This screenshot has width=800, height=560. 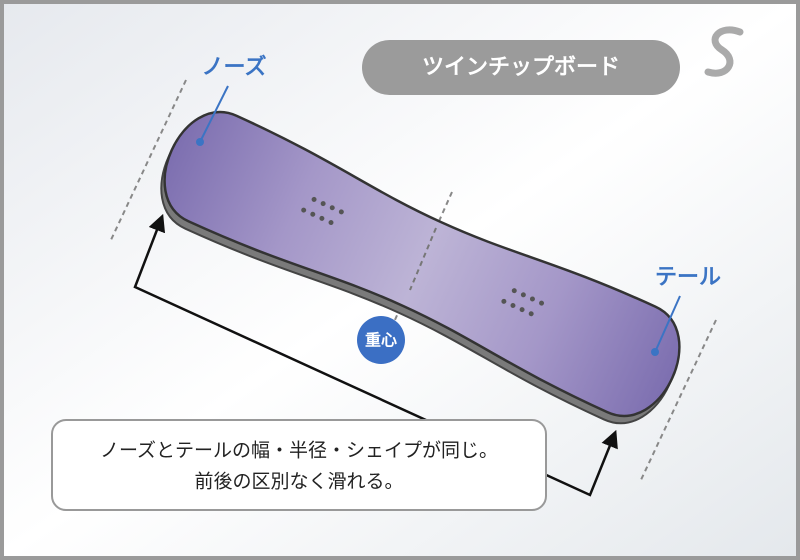 What do you see at coordinates (214, 113) in the screenshot?
I see `nose-pointer` at bounding box center [214, 113].